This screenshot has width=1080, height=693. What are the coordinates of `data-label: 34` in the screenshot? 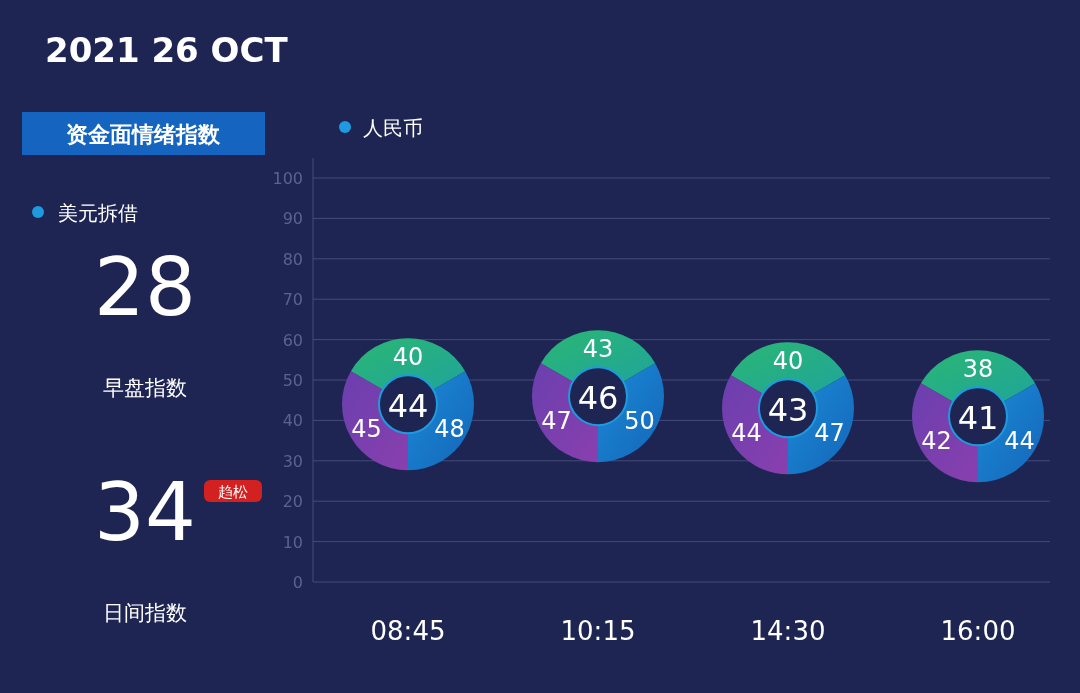 It's located at (145, 512).